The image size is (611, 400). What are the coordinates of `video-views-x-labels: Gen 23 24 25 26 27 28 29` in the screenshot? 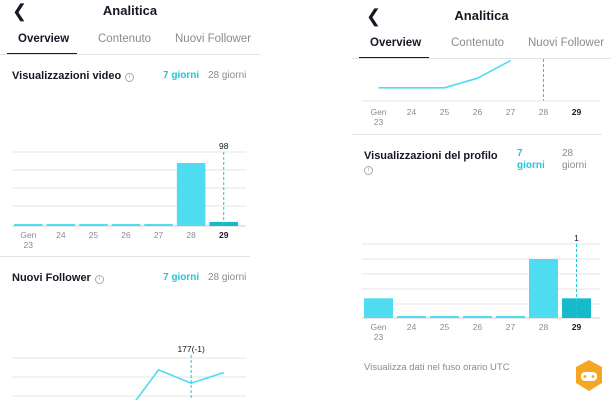 It's located at (124, 240).